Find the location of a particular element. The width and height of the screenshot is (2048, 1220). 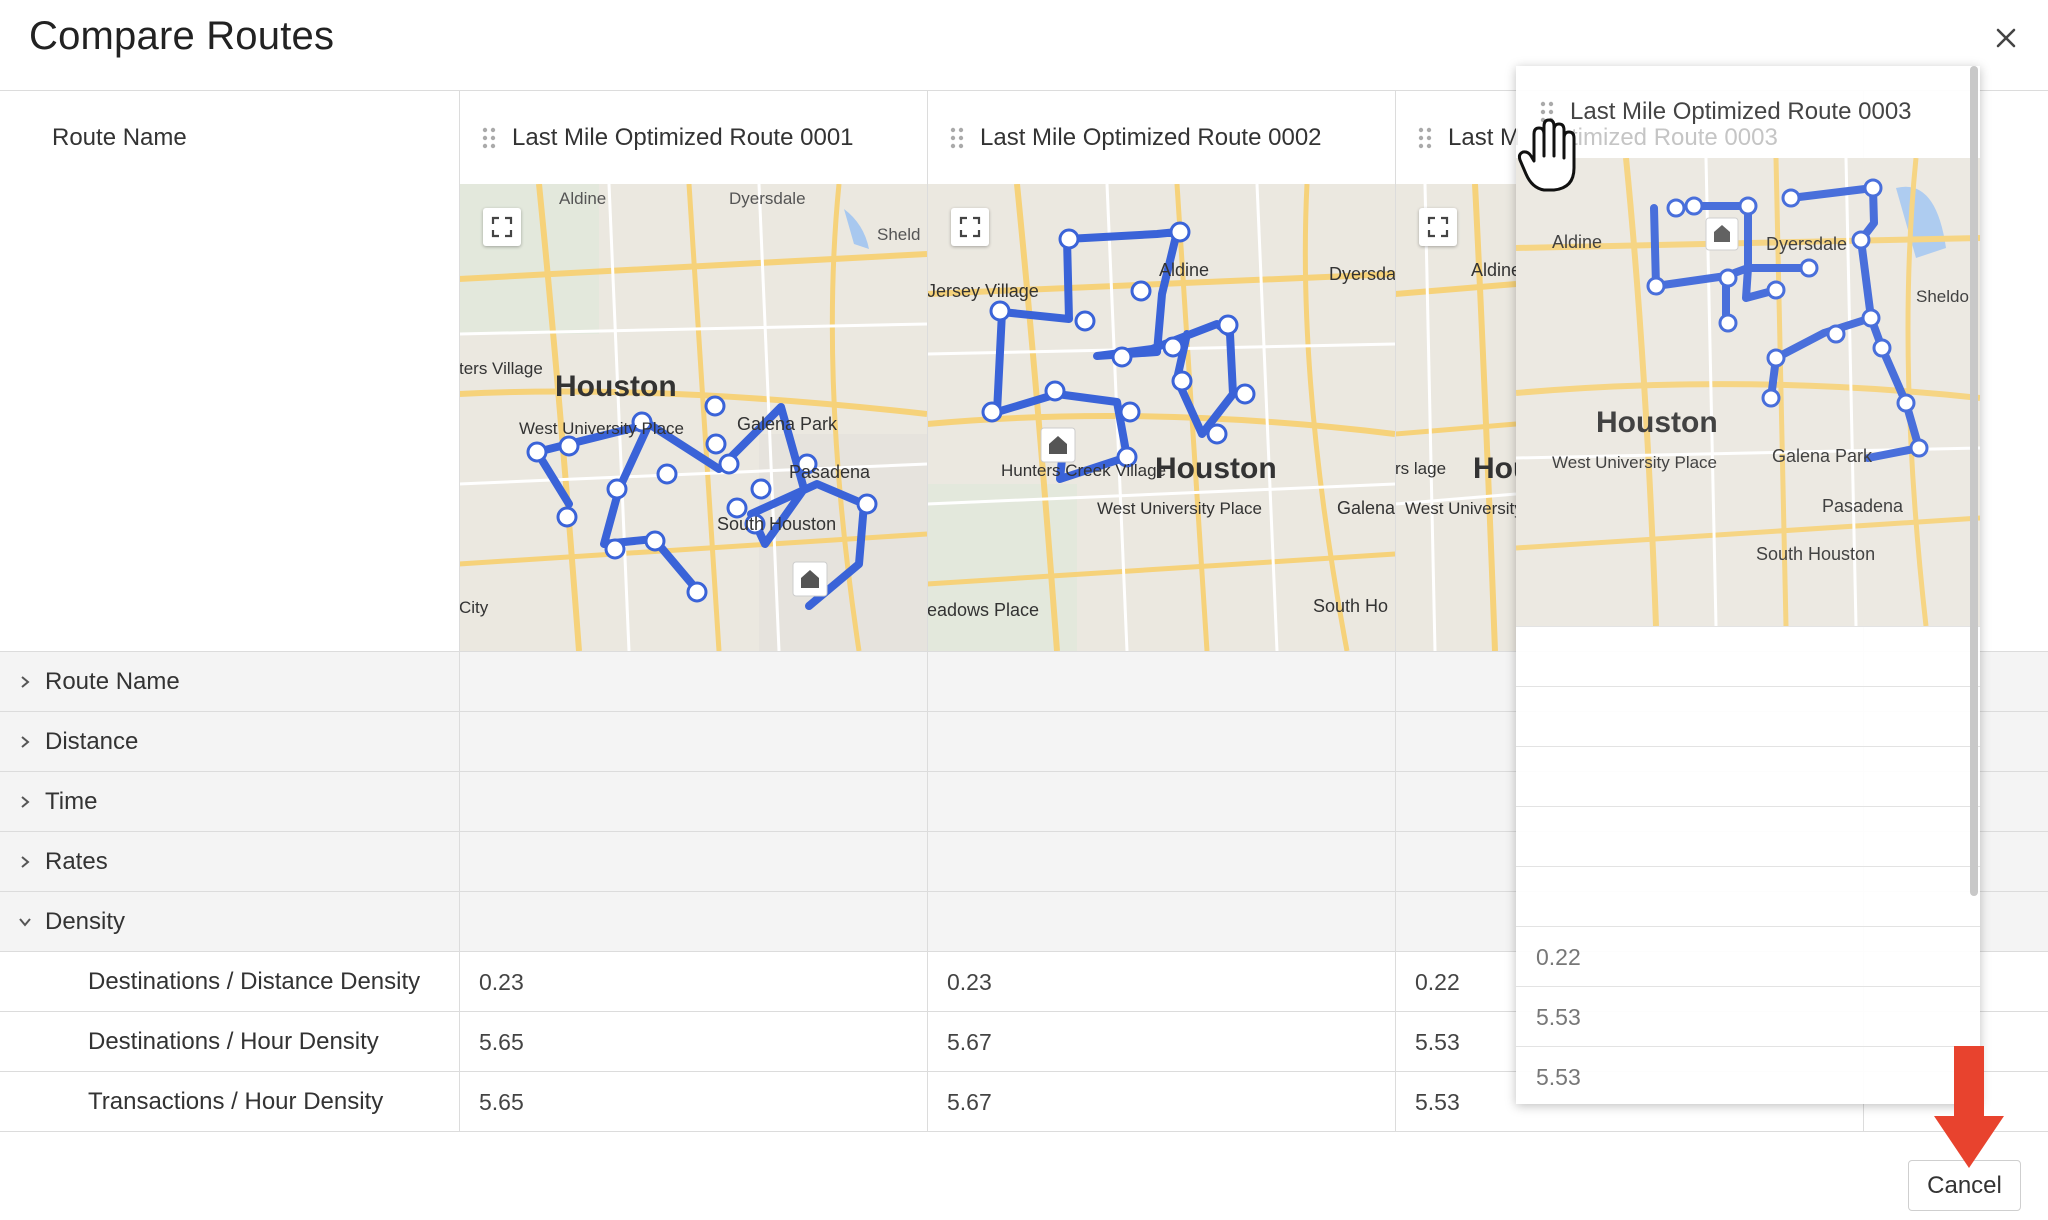

map-canvas: Aldine rs lage Hou West University Place is located at coordinates (1455, 417).